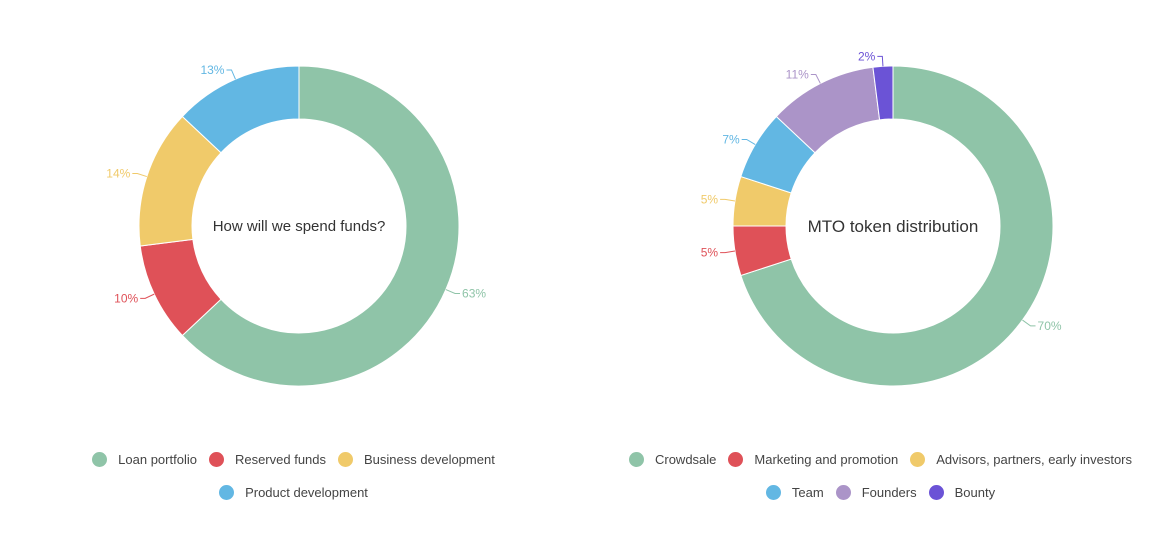  Describe the element at coordinates (826, 459) in the screenshot. I see `legend-label: Marketing and promotion` at that location.